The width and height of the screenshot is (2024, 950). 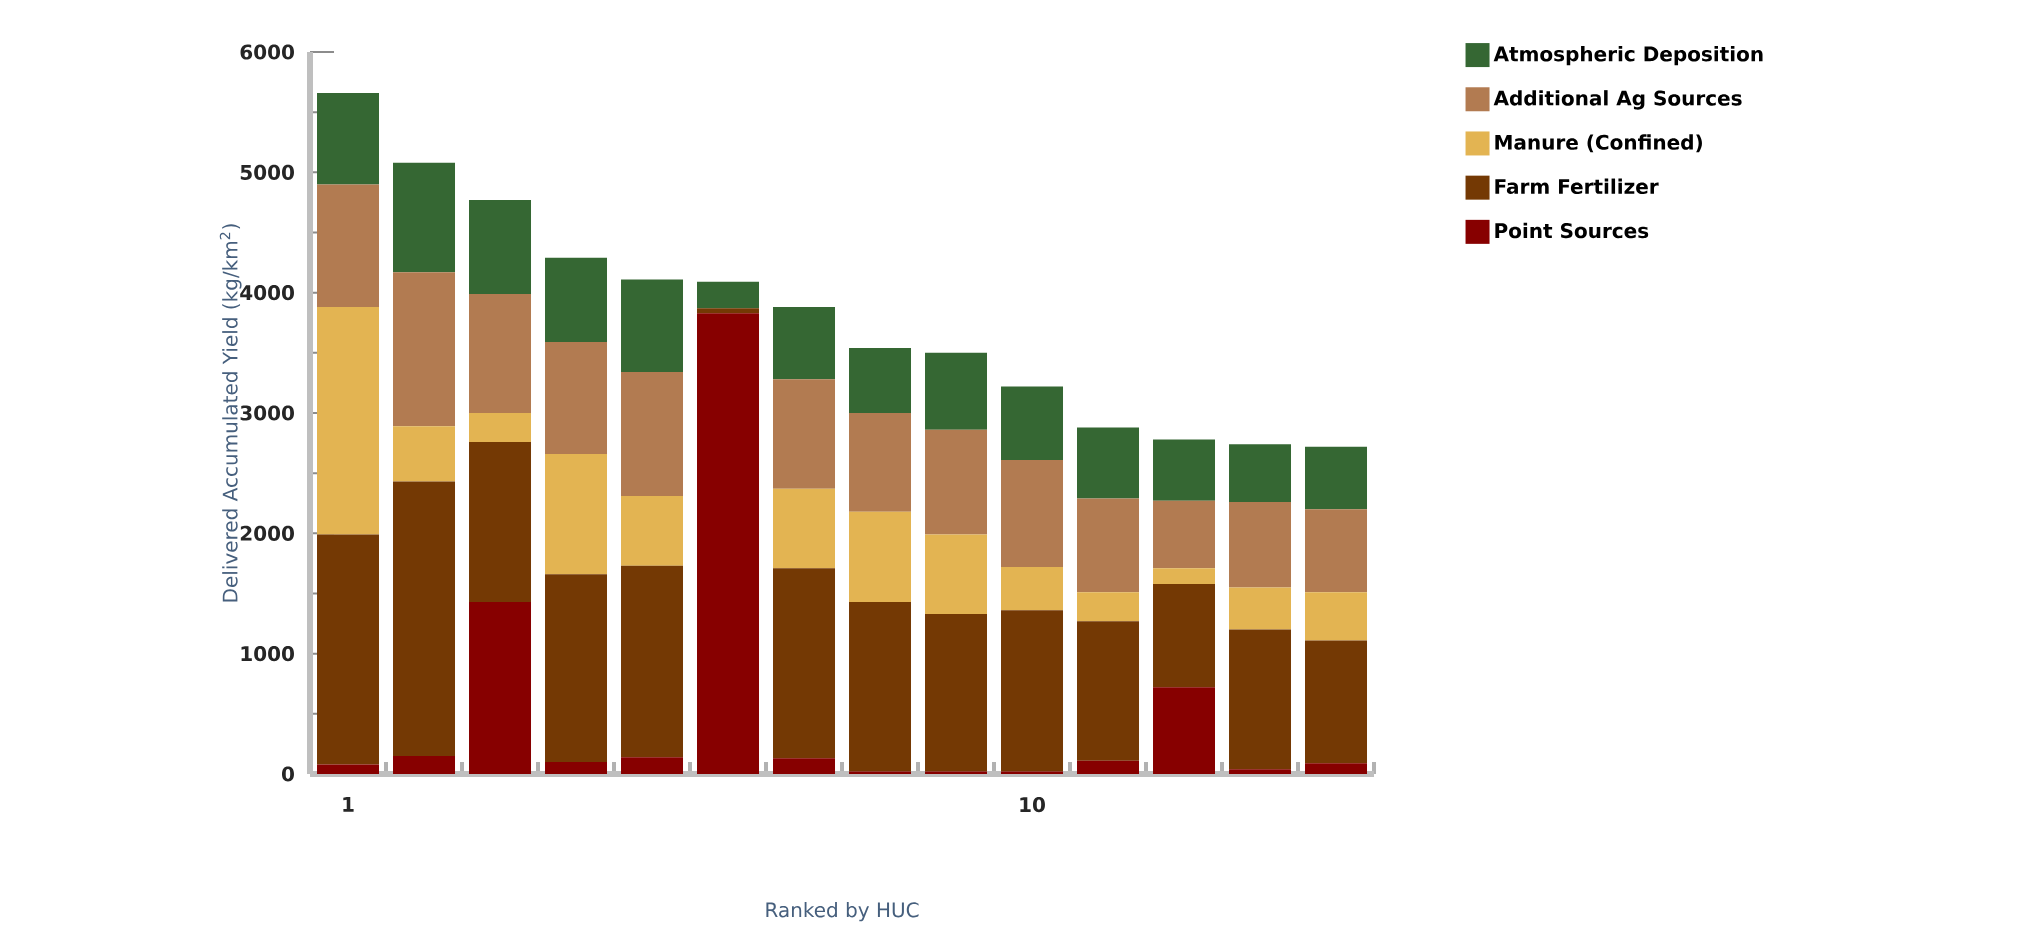 I want to click on legend-label: Additional Ag Sources, so click(x=1617, y=100).